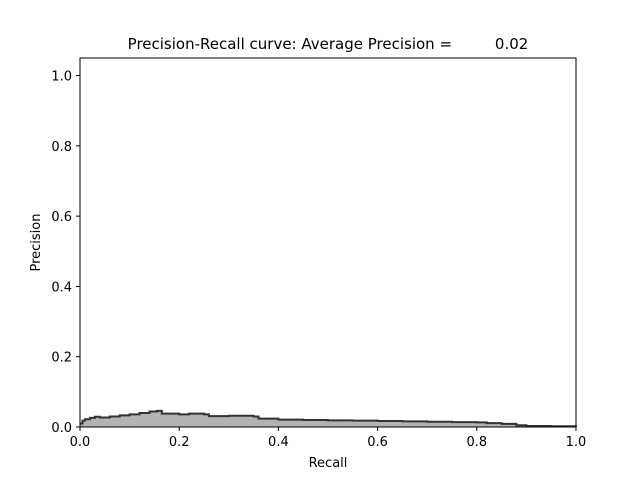  Describe the element at coordinates (278, 442) in the screenshot. I see `x-tick-label: 0.4` at that location.